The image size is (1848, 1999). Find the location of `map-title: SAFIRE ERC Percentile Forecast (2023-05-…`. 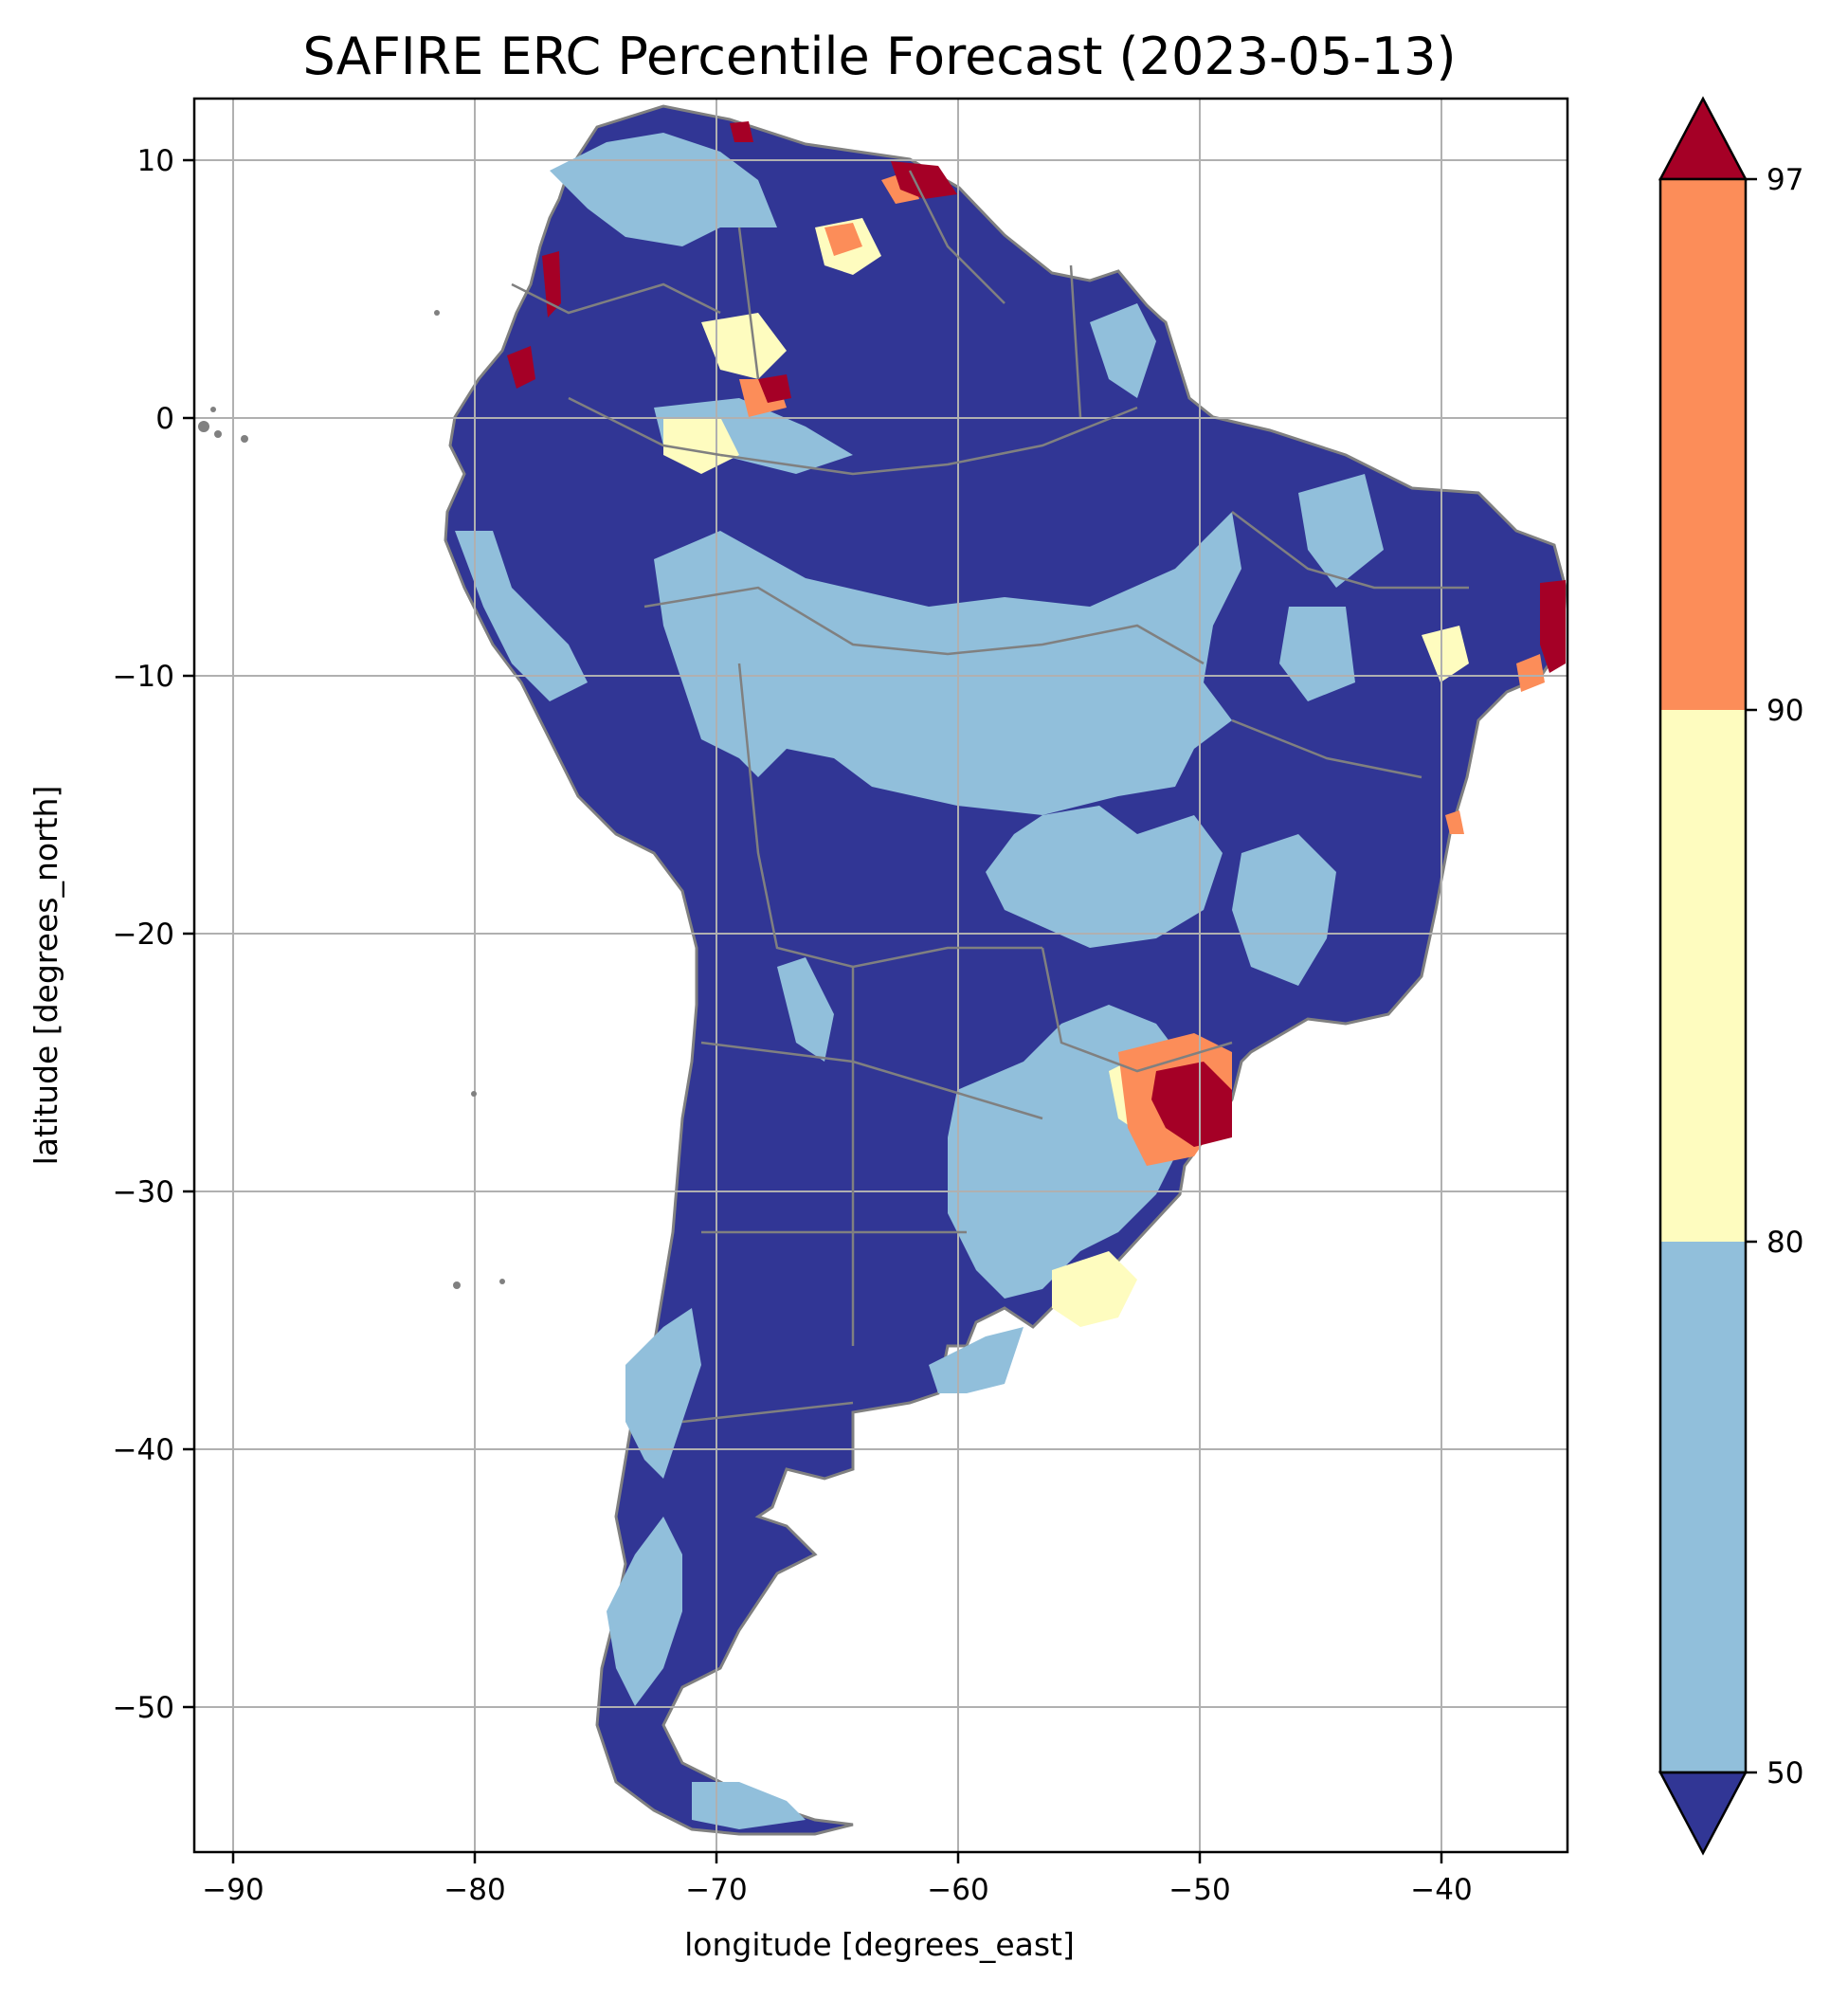

map-title: SAFIRE ERC Percentile Forecast (2023-05-… is located at coordinates (879, 57).